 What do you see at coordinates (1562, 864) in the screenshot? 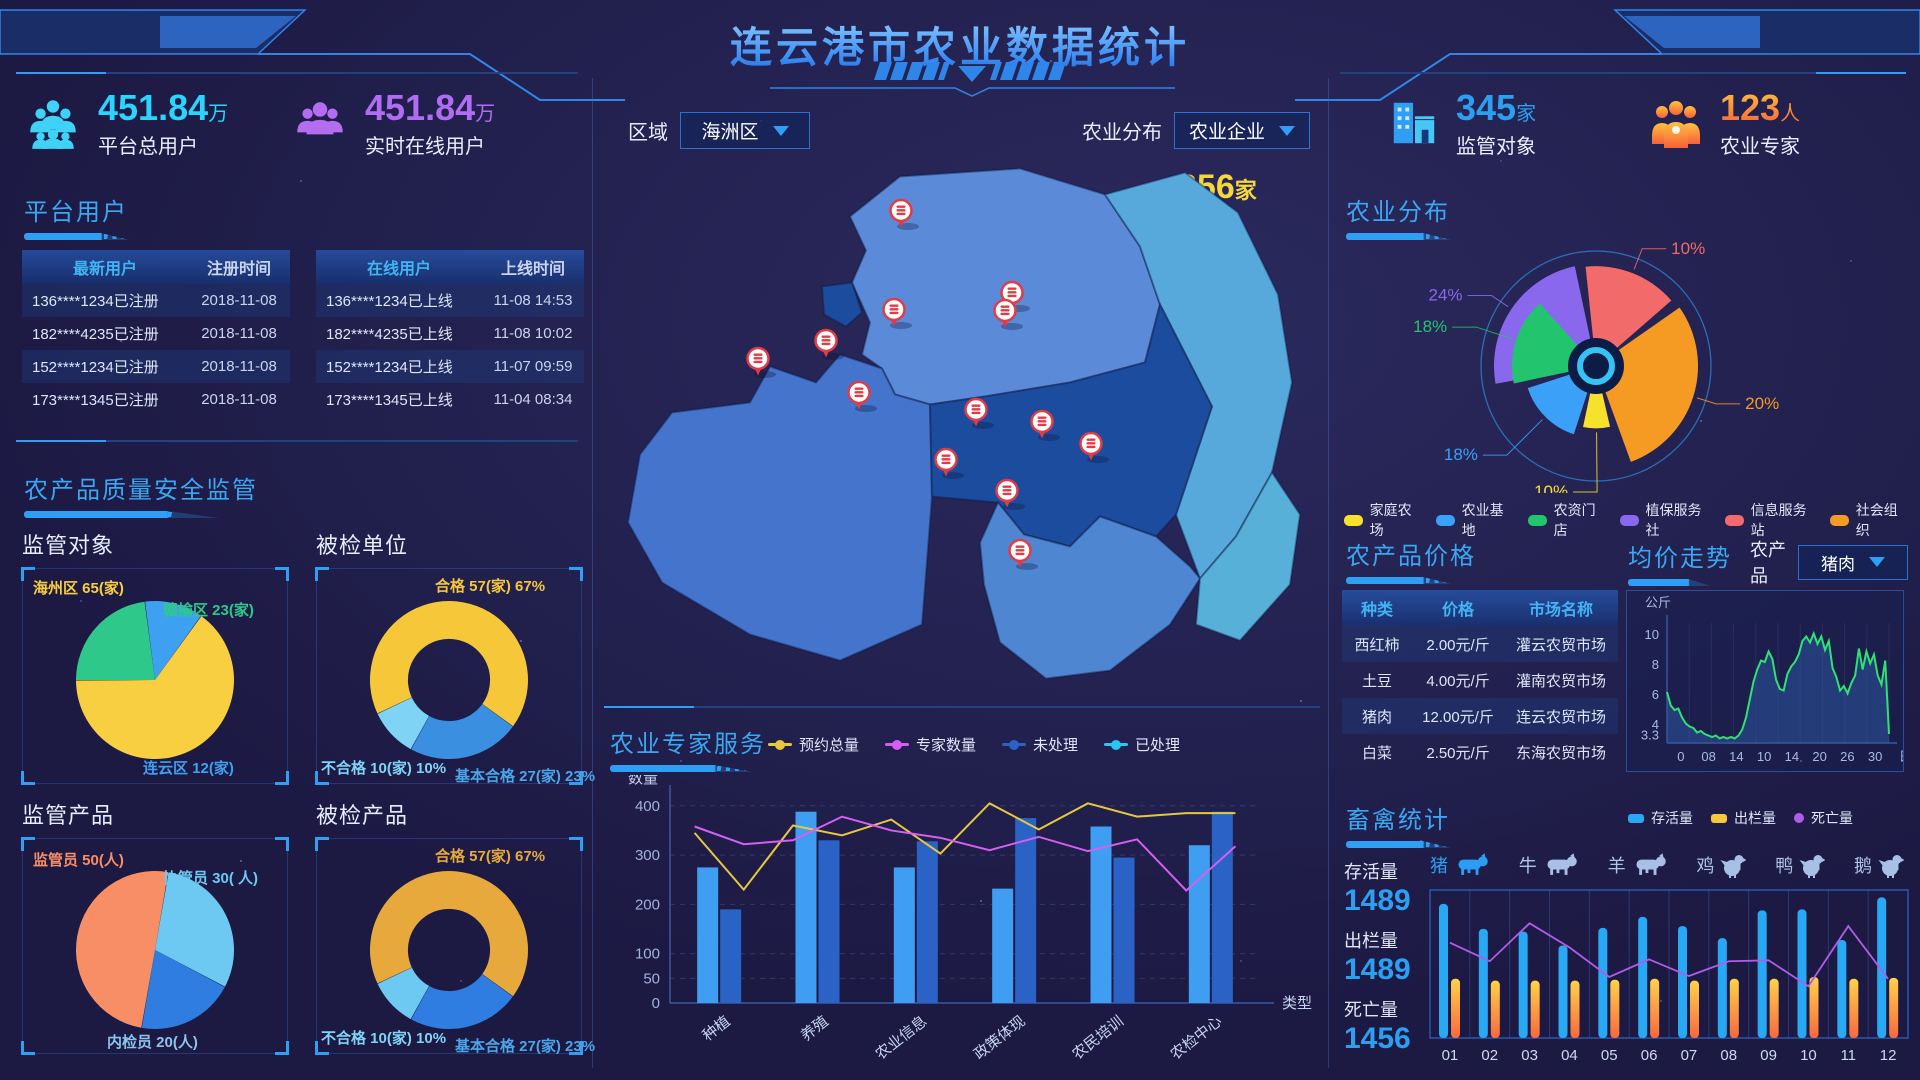
I see `cow-icon` at bounding box center [1562, 864].